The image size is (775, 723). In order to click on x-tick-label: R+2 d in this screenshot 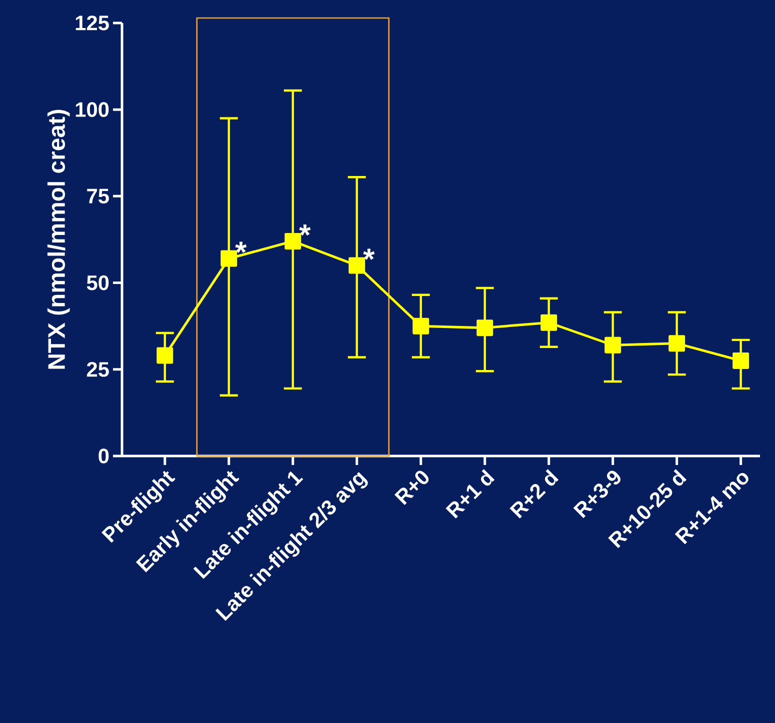, I will do `click(534, 494)`.